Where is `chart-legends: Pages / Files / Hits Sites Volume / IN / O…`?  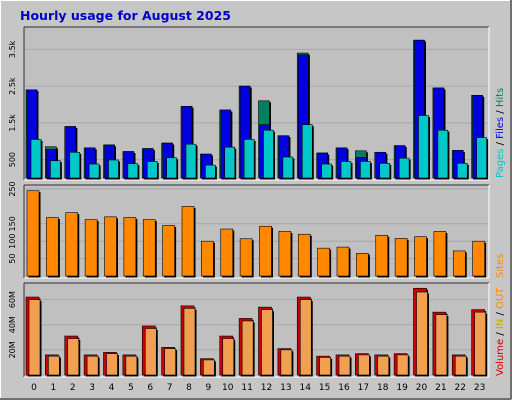 chart-legends: Pages / Files / Hits Sites Volume / IN / O… is located at coordinates (500, 232).